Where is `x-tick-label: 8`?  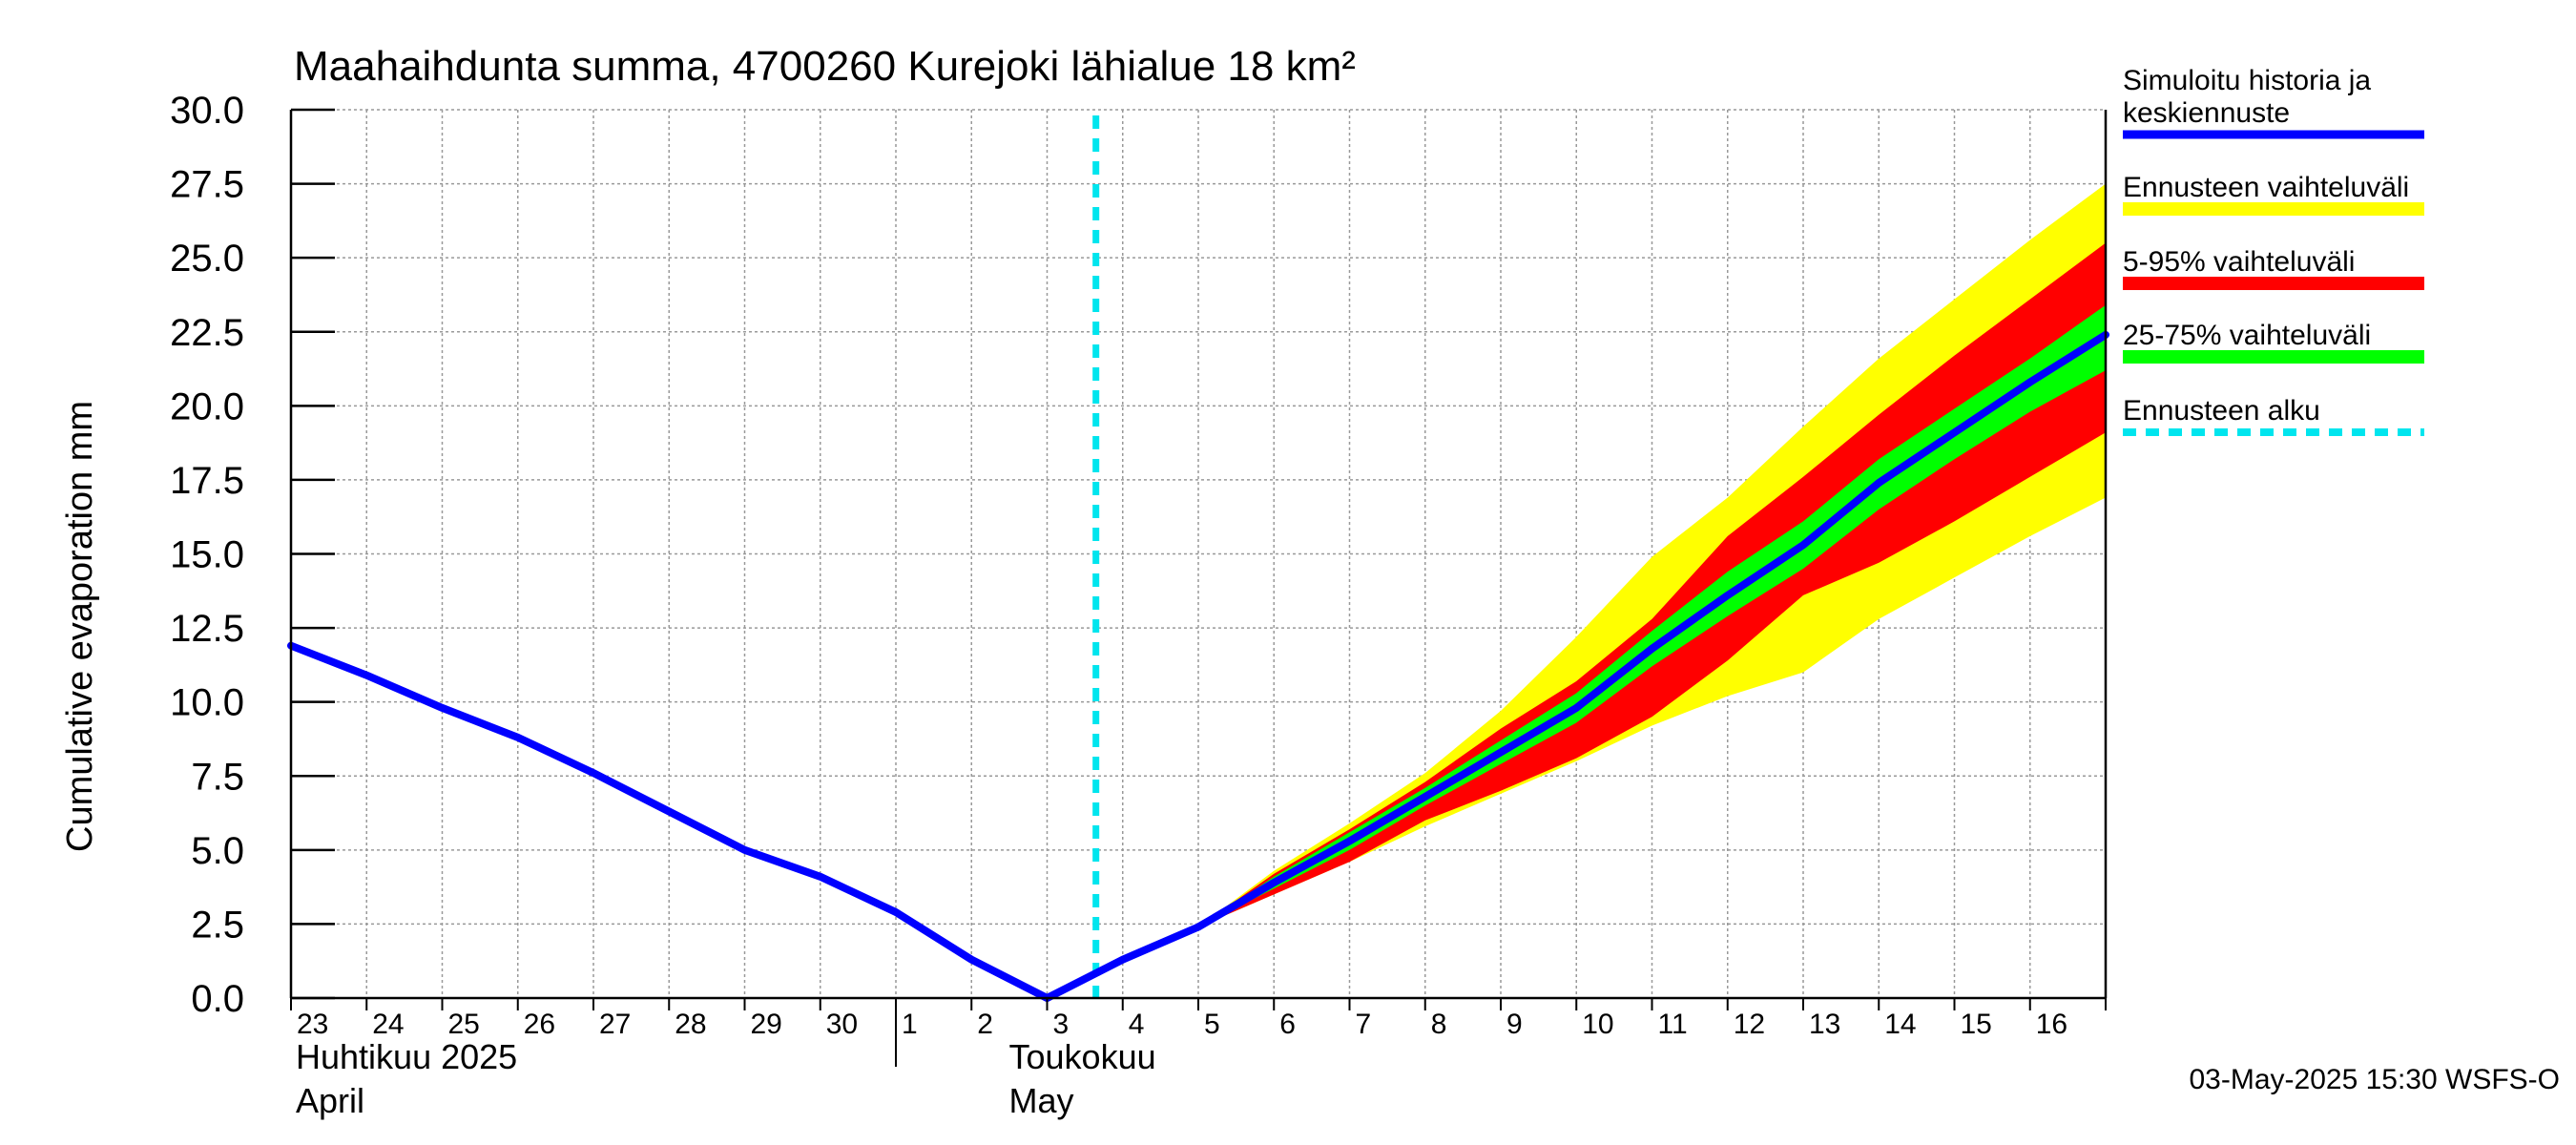
x-tick-label: 8 is located at coordinates (1439, 1025).